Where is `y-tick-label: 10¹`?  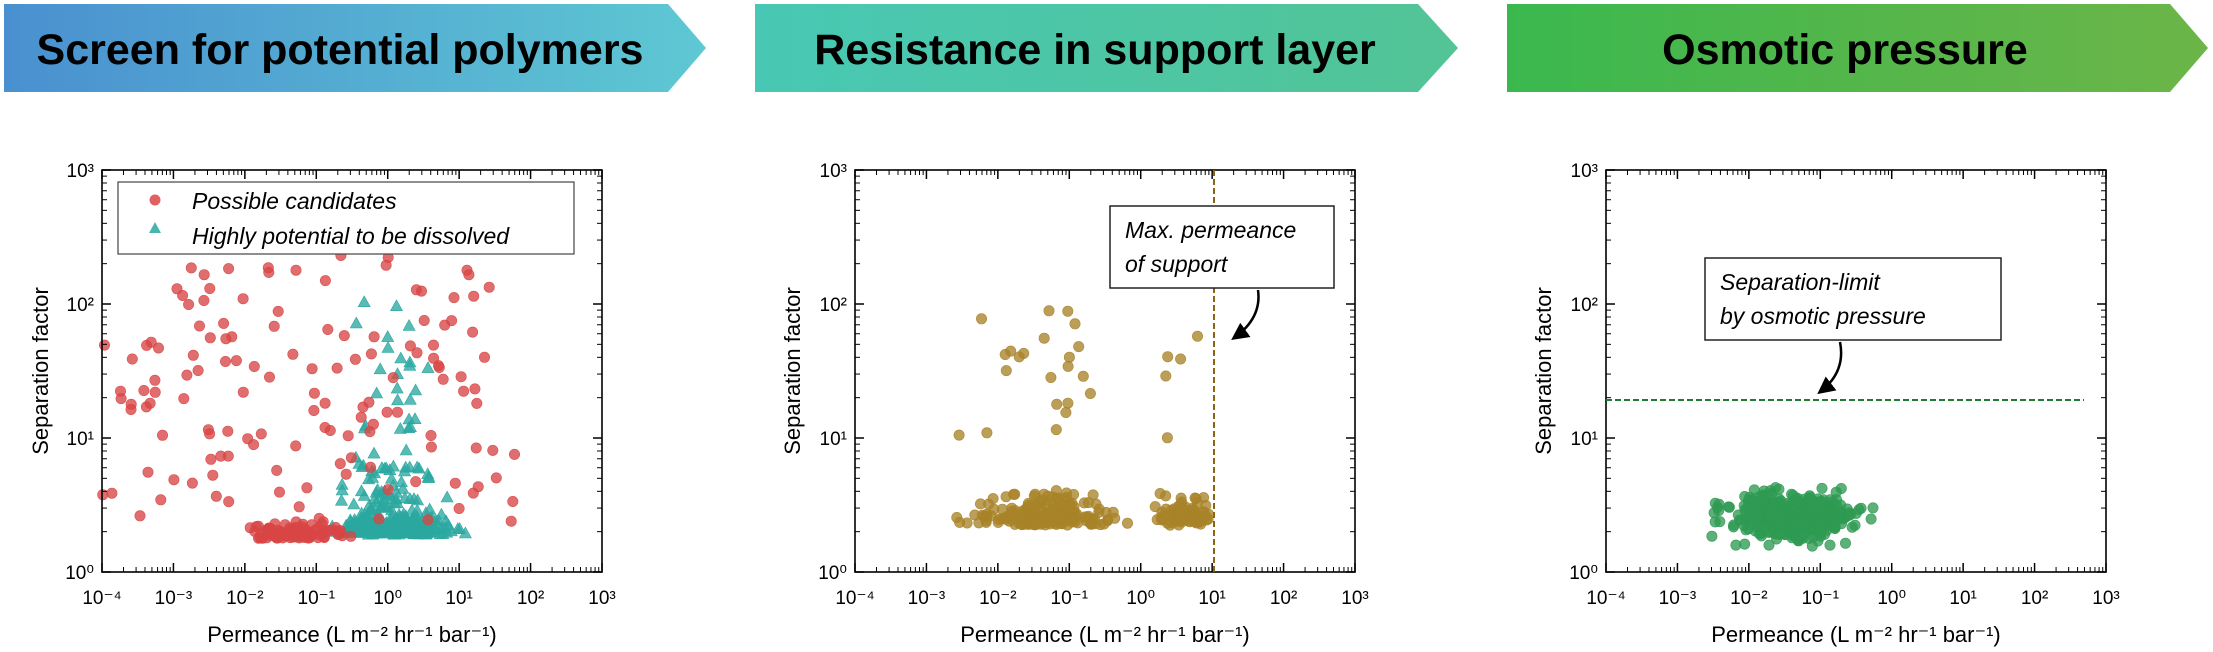 y-tick-label: 10¹ is located at coordinates (833, 439).